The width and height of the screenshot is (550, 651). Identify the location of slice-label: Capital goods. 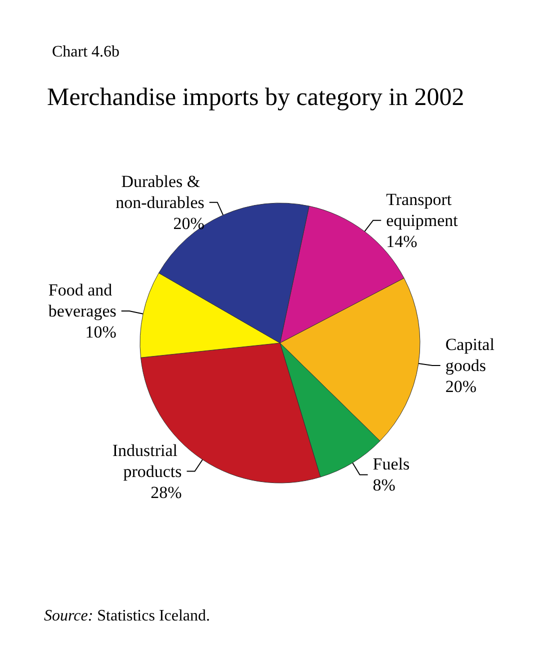
(472, 354).